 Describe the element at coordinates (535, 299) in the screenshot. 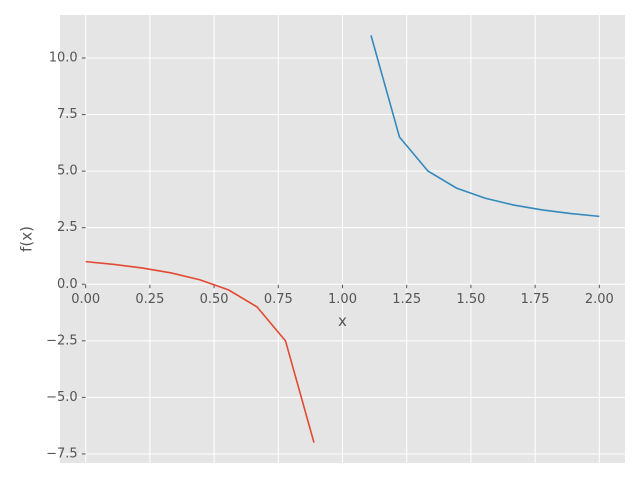

I see `x-tick-label: 1.75` at that location.